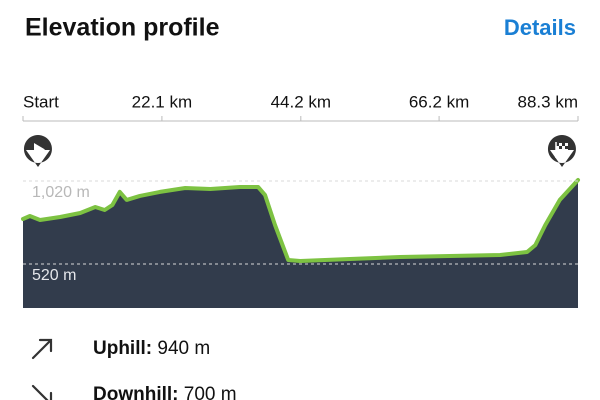 This screenshot has height=400, width=600. I want to click on stat-label: Uphill:, so click(122, 348).